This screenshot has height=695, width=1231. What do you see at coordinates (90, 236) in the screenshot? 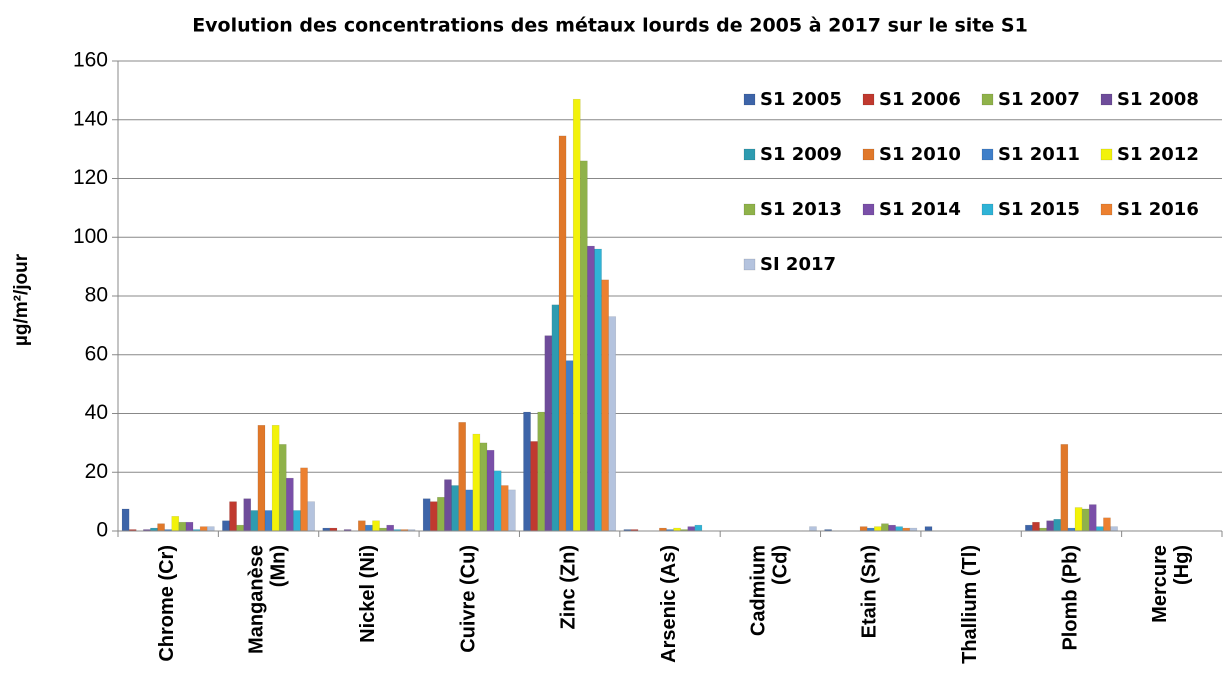
I see `y-tick-label: 100` at bounding box center [90, 236].